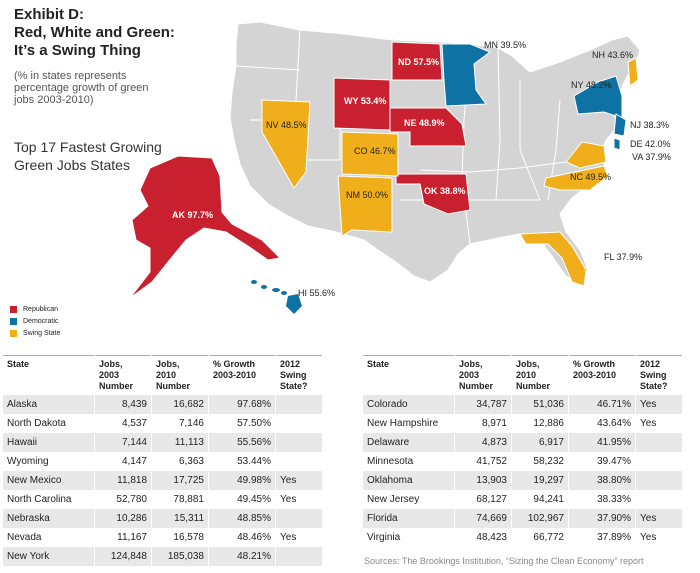  Describe the element at coordinates (41, 309) in the screenshot. I see `legend-label-republican: Republican` at that location.